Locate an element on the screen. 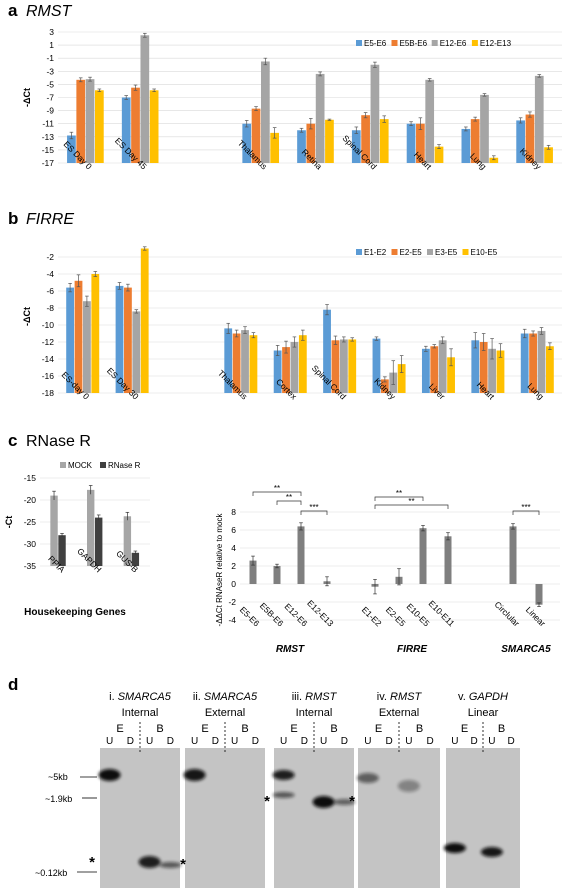 The image size is (567, 896). panel-b-letter: b is located at coordinates (13, 218).